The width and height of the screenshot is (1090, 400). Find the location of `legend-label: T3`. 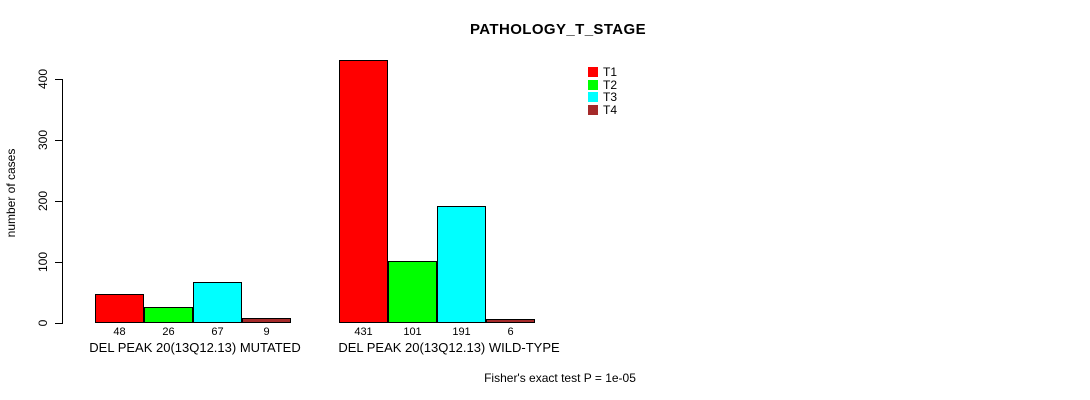

legend-label: T3 is located at coordinates (610, 97).